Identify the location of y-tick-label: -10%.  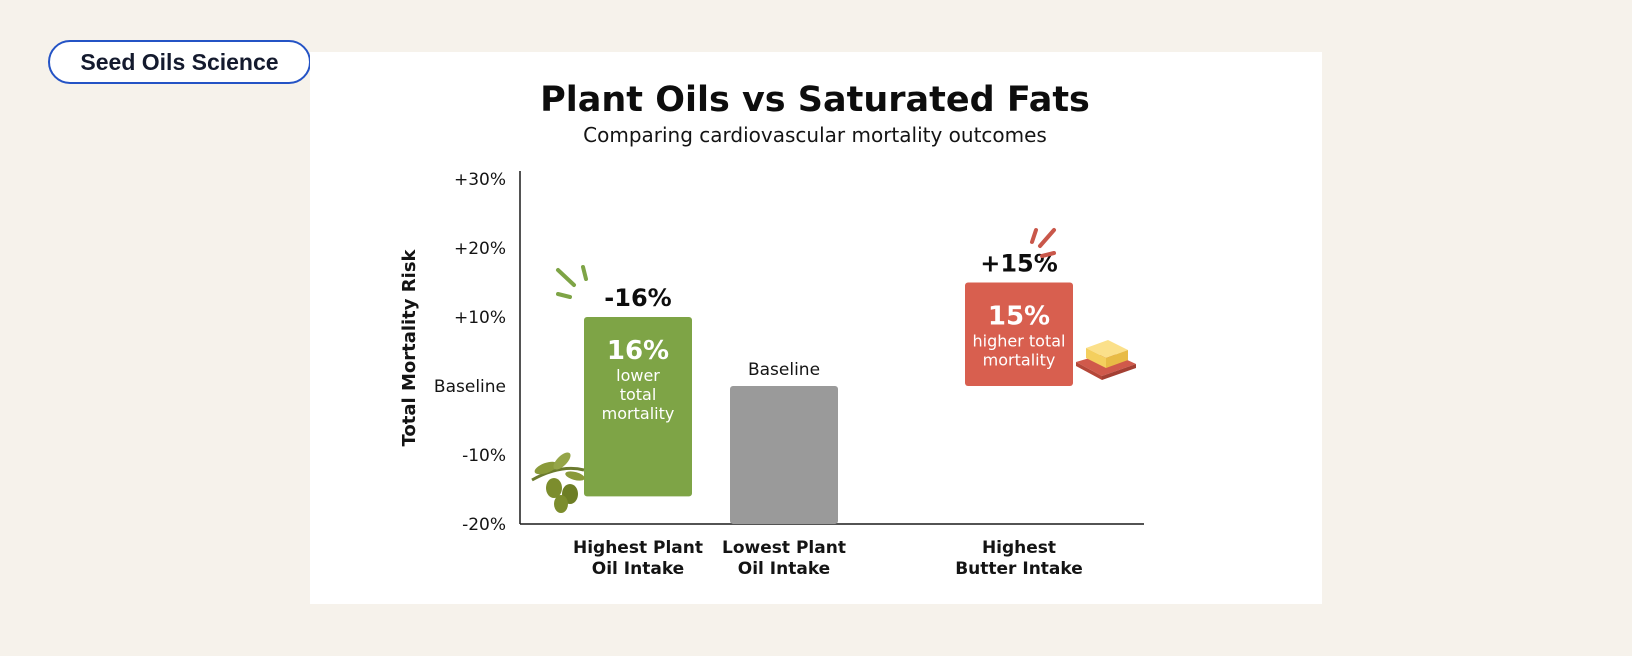
(484, 456).